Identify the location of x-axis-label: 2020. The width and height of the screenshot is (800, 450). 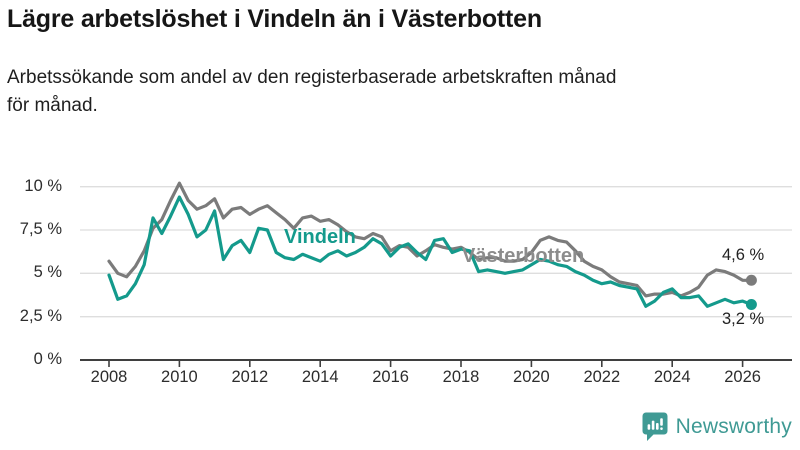
(531, 377).